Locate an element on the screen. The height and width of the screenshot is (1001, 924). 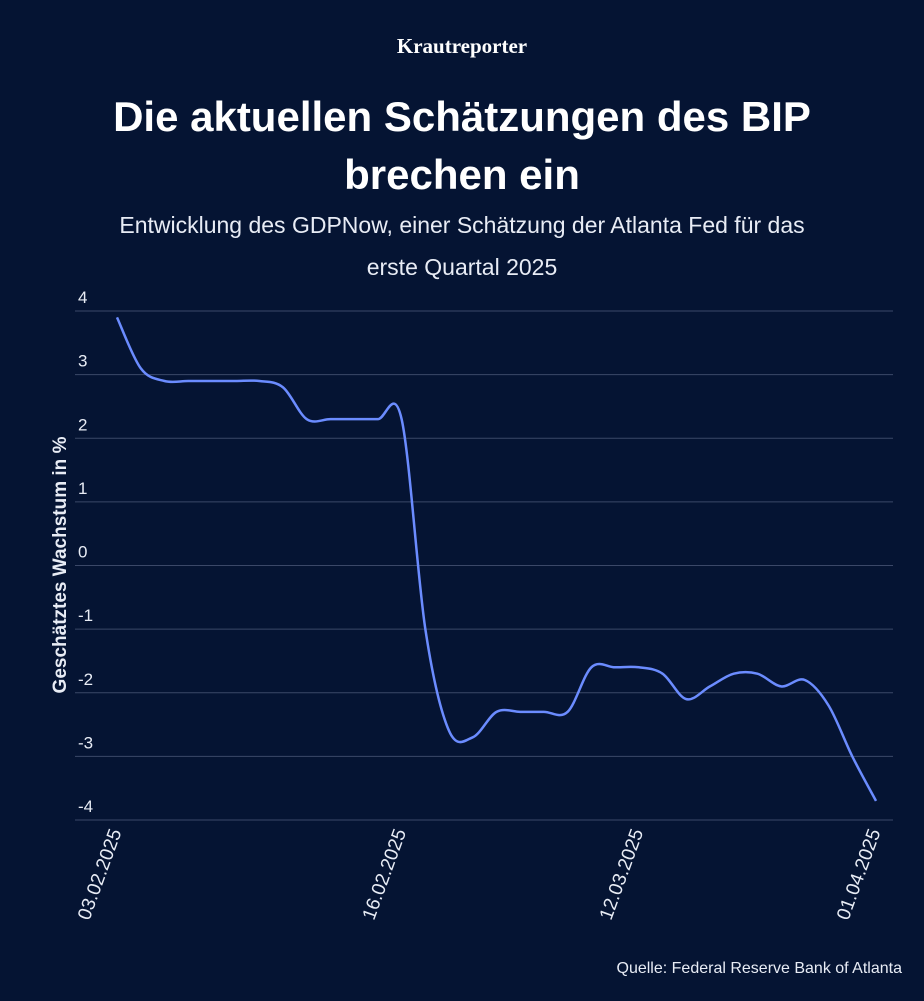
y-tick-label: 4 is located at coordinates (82, 297).